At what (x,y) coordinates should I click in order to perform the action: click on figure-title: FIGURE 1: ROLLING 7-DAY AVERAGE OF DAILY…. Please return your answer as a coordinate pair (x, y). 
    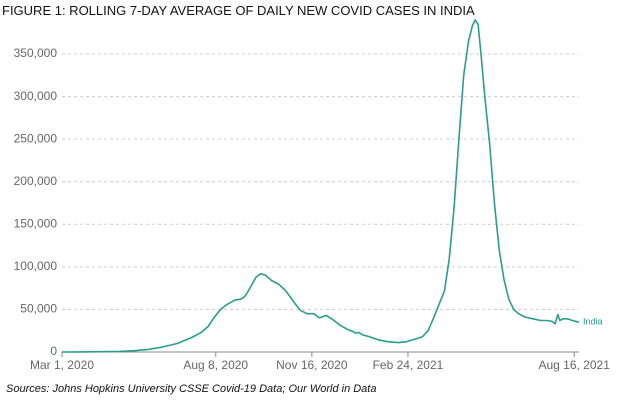
    Looking at the image, I should click on (238, 10).